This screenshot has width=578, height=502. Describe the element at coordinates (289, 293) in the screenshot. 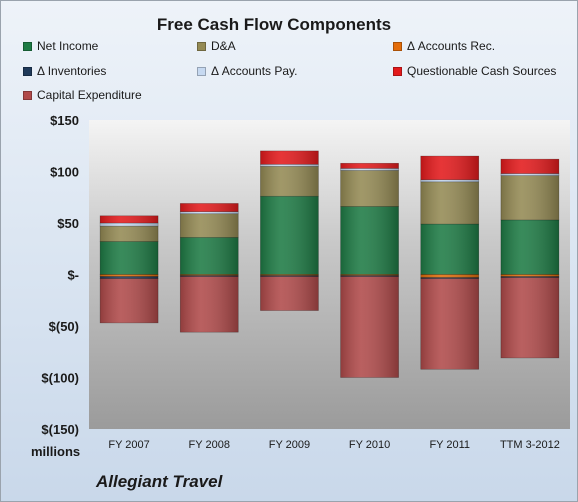

I see `bar-capital-expenditure-fy-2009` at that location.